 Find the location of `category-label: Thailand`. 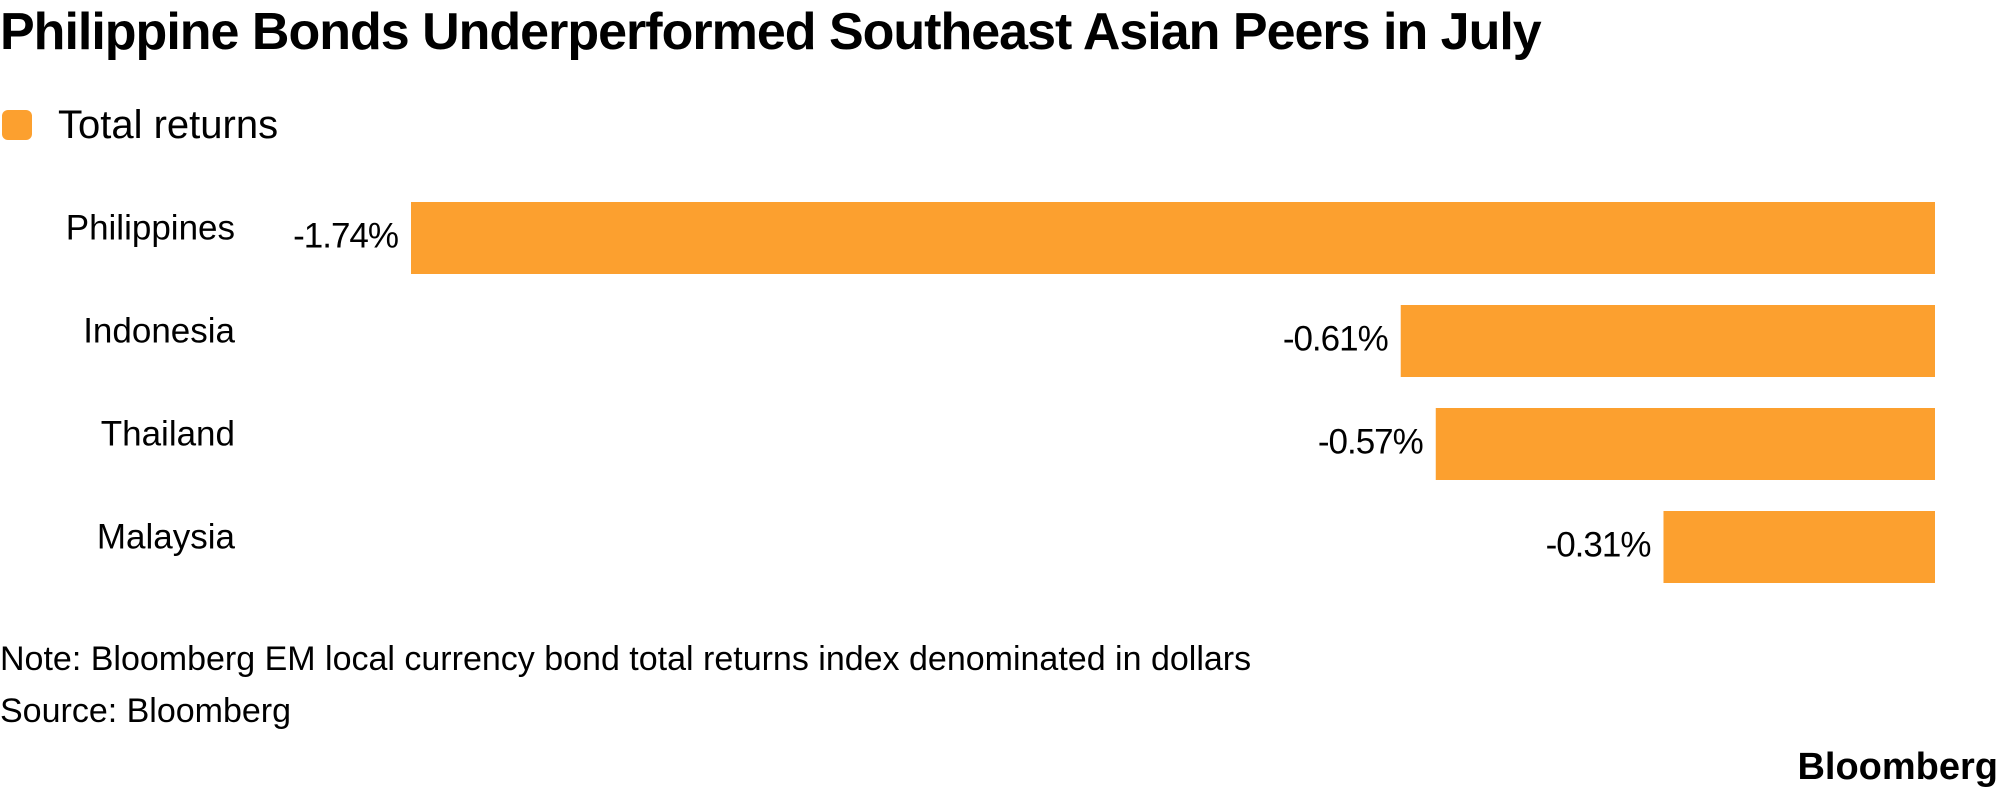

category-label: Thailand is located at coordinates (168, 433).